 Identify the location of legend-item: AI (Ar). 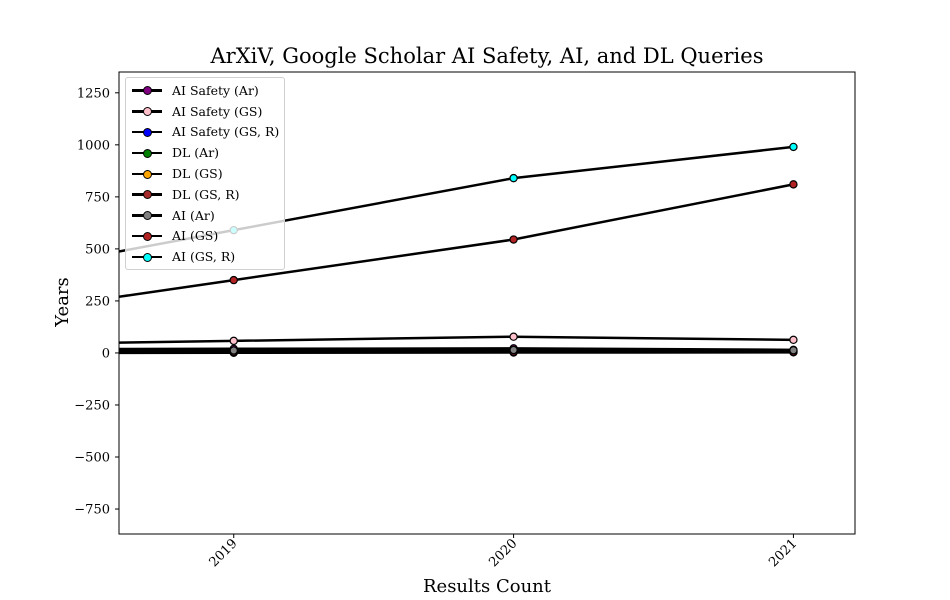
(205, 215).